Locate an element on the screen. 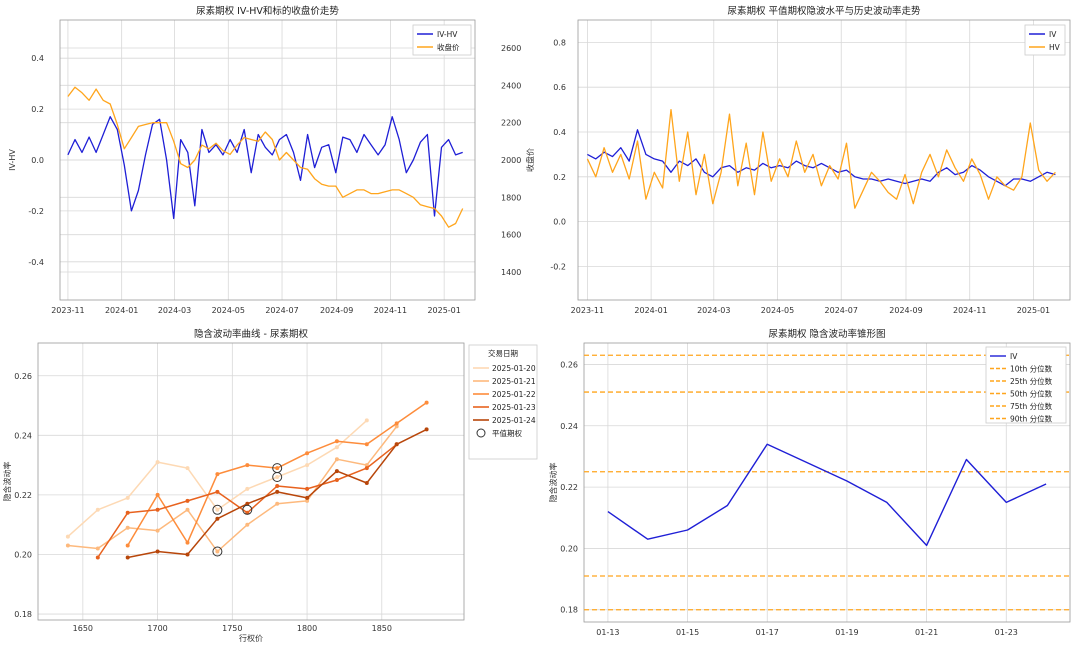  chart3-legend-box is located at coordinates (503, 402).